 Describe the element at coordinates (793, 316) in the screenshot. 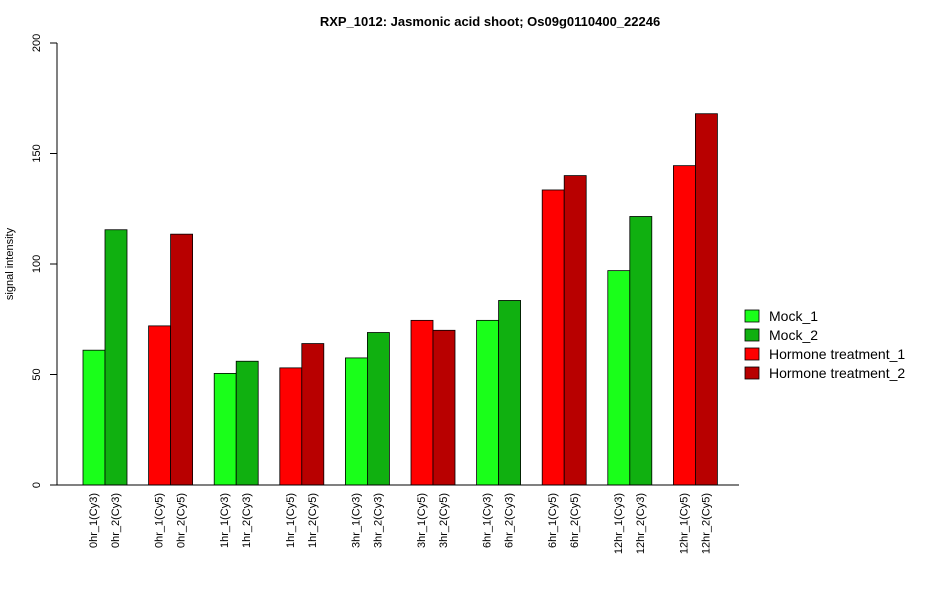

I see `legend-label: Mock_1` at that location.